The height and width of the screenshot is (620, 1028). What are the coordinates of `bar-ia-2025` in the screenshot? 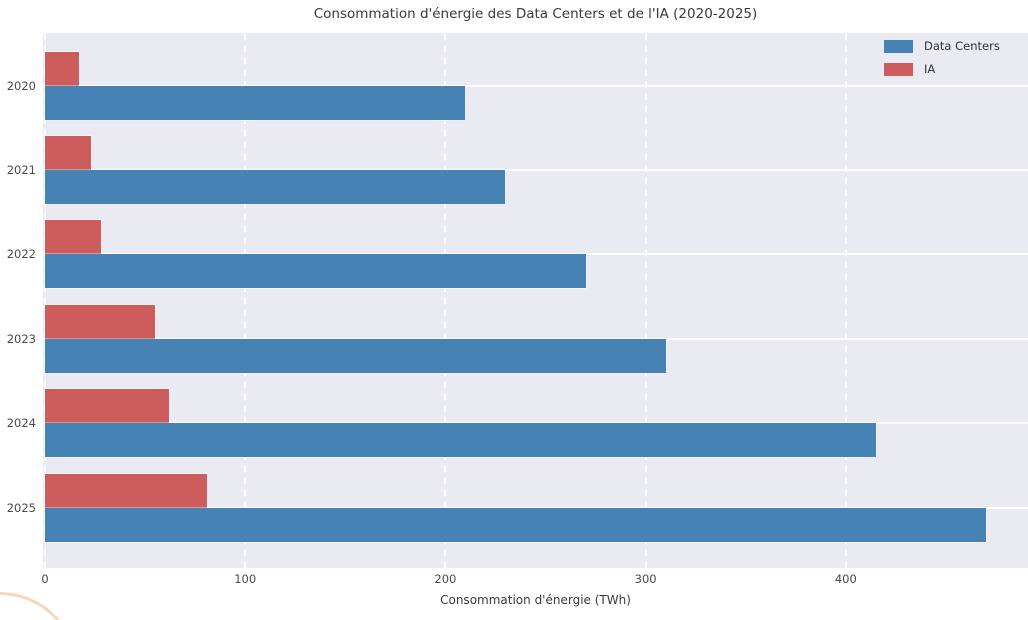 It's located at (126, 490).